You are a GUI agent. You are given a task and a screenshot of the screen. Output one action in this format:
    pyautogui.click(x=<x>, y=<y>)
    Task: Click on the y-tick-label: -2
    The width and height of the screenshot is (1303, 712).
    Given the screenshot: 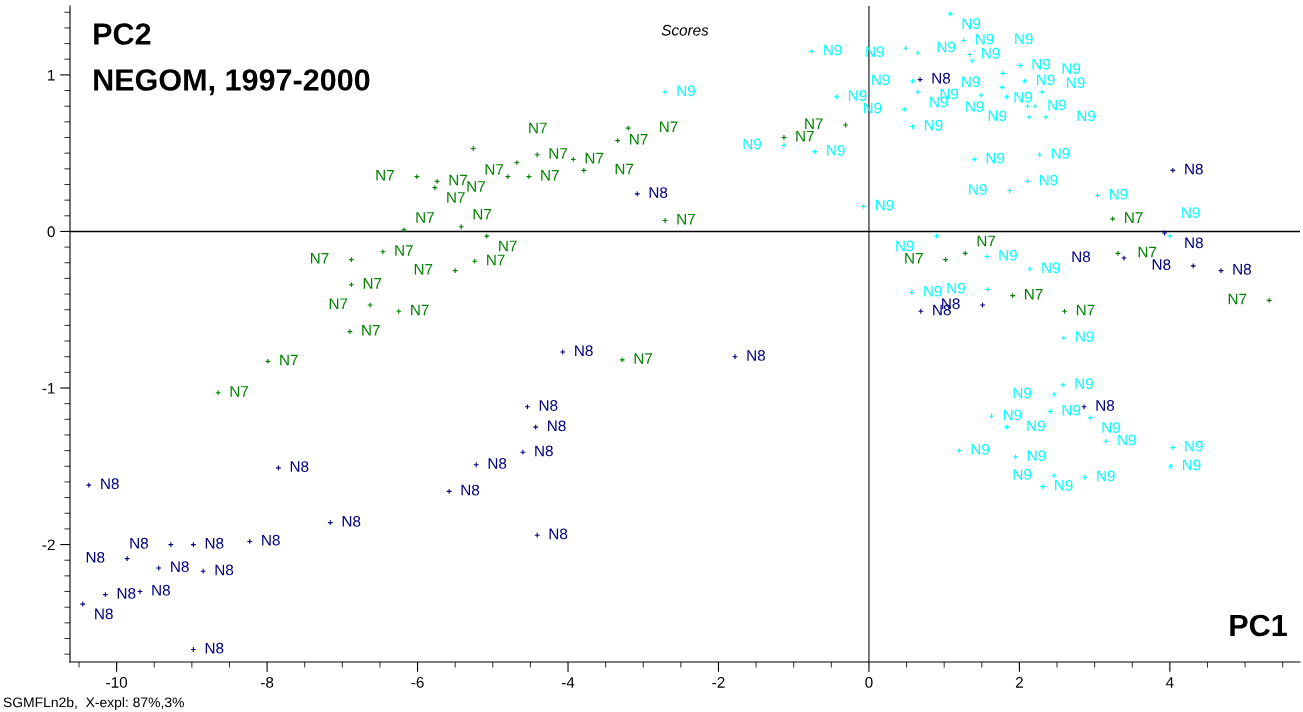 What is the action you would take?
    pyautogui.click(x=48, y=545)
    